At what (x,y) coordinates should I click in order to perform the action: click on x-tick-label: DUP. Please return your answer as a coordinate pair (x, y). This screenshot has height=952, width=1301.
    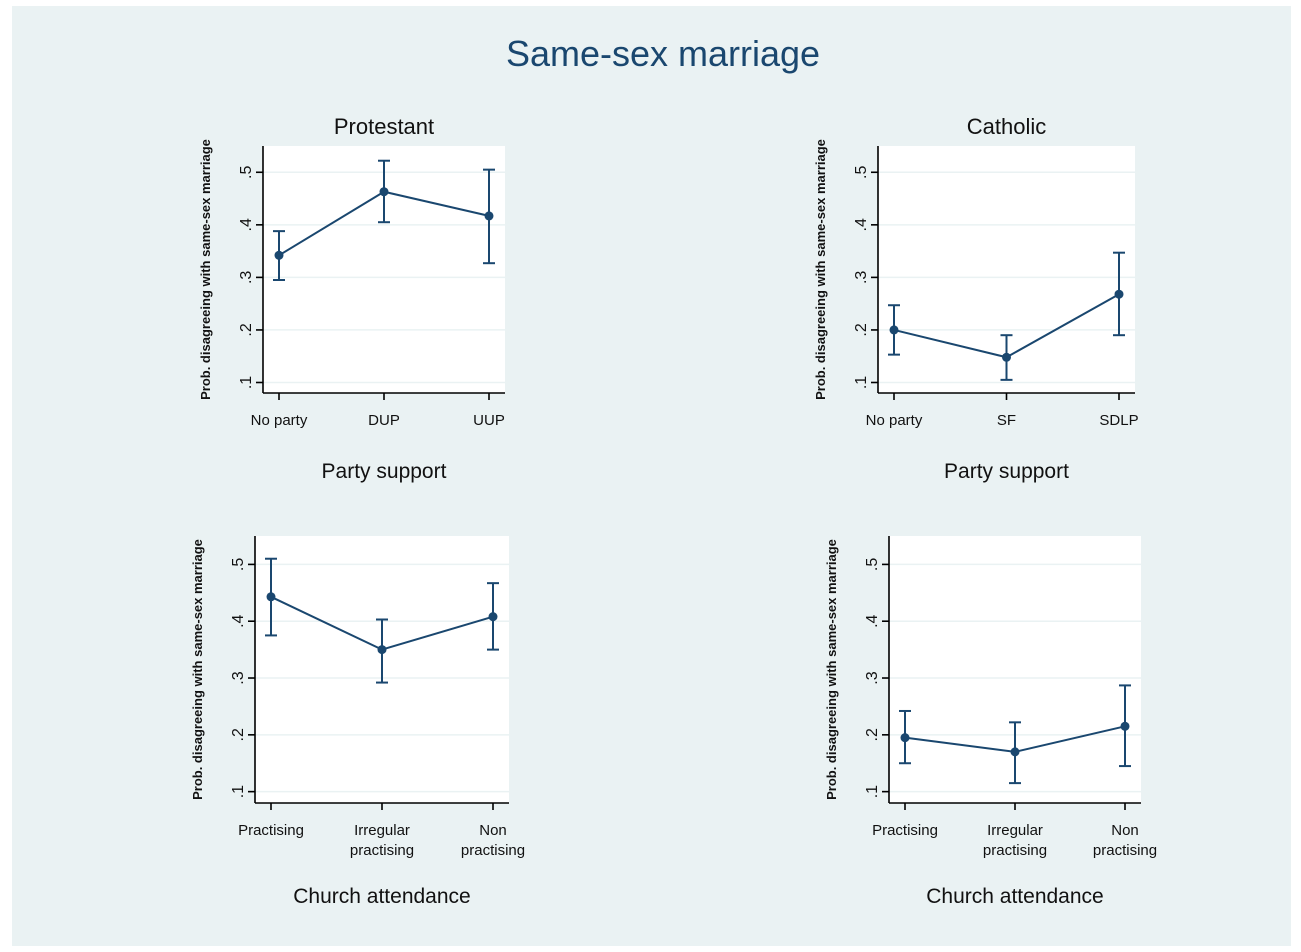
    Looking at the image, I should click on (384, 420).